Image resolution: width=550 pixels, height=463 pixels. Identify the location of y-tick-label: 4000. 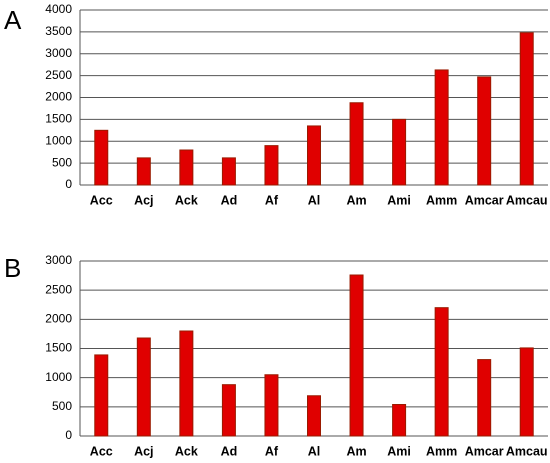
(58, 9).